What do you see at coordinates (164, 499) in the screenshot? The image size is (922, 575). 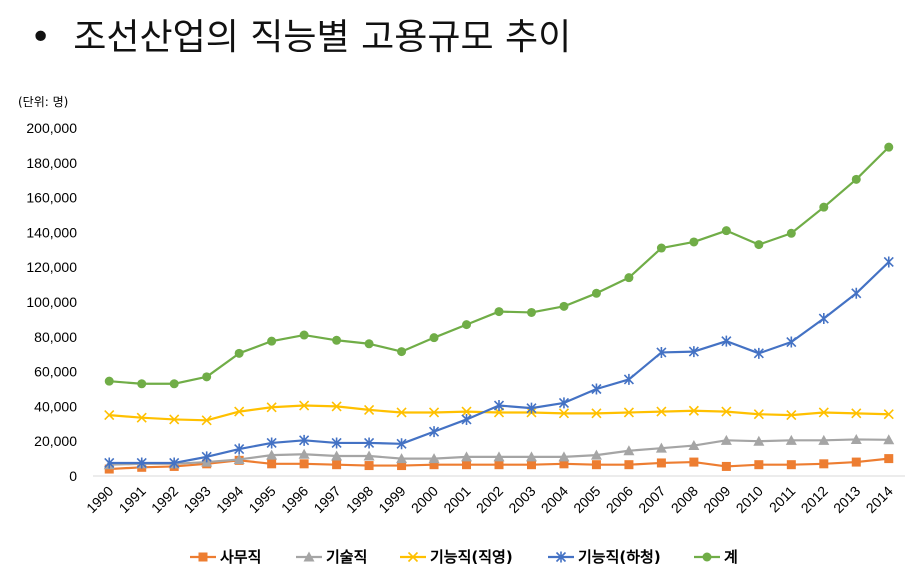 I see `x-tick-label: 1992` at bounding box center [164, 499].